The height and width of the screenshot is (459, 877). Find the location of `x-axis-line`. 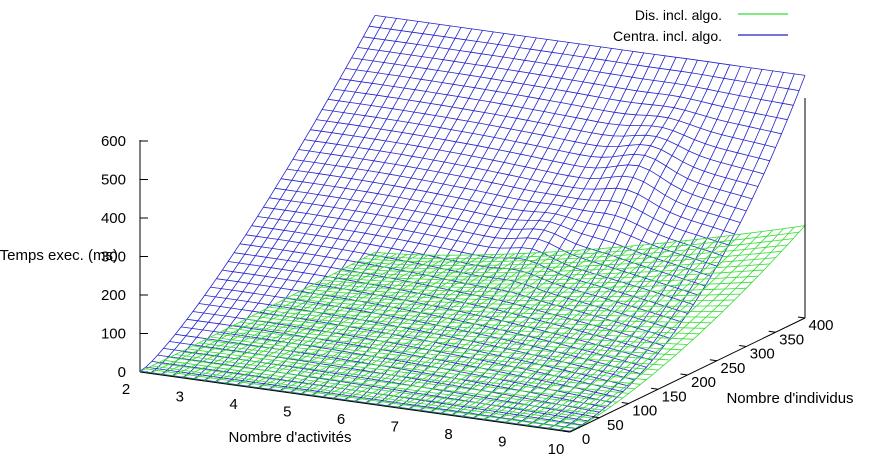

x-axis-line is located at coordinates (355, 402).